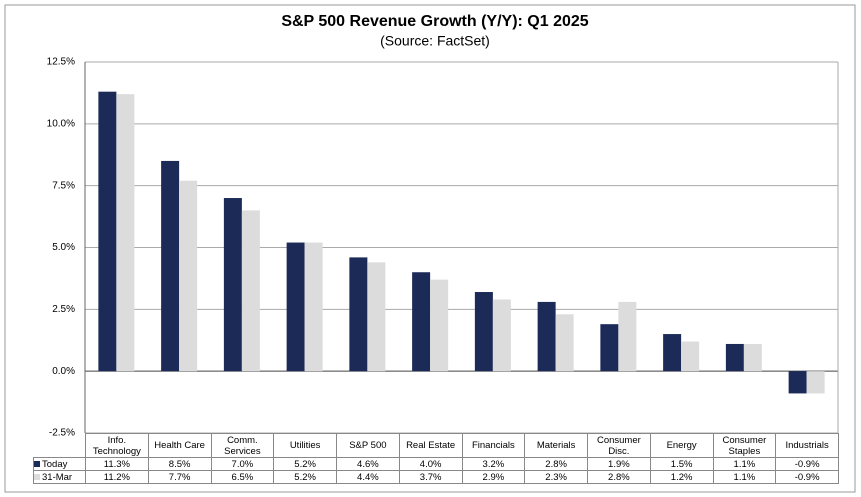  What do you see at coordinates (61, 123) in the screenshot?
I see `y-tick-label: 10.0%` at bounding box center [61, 123].